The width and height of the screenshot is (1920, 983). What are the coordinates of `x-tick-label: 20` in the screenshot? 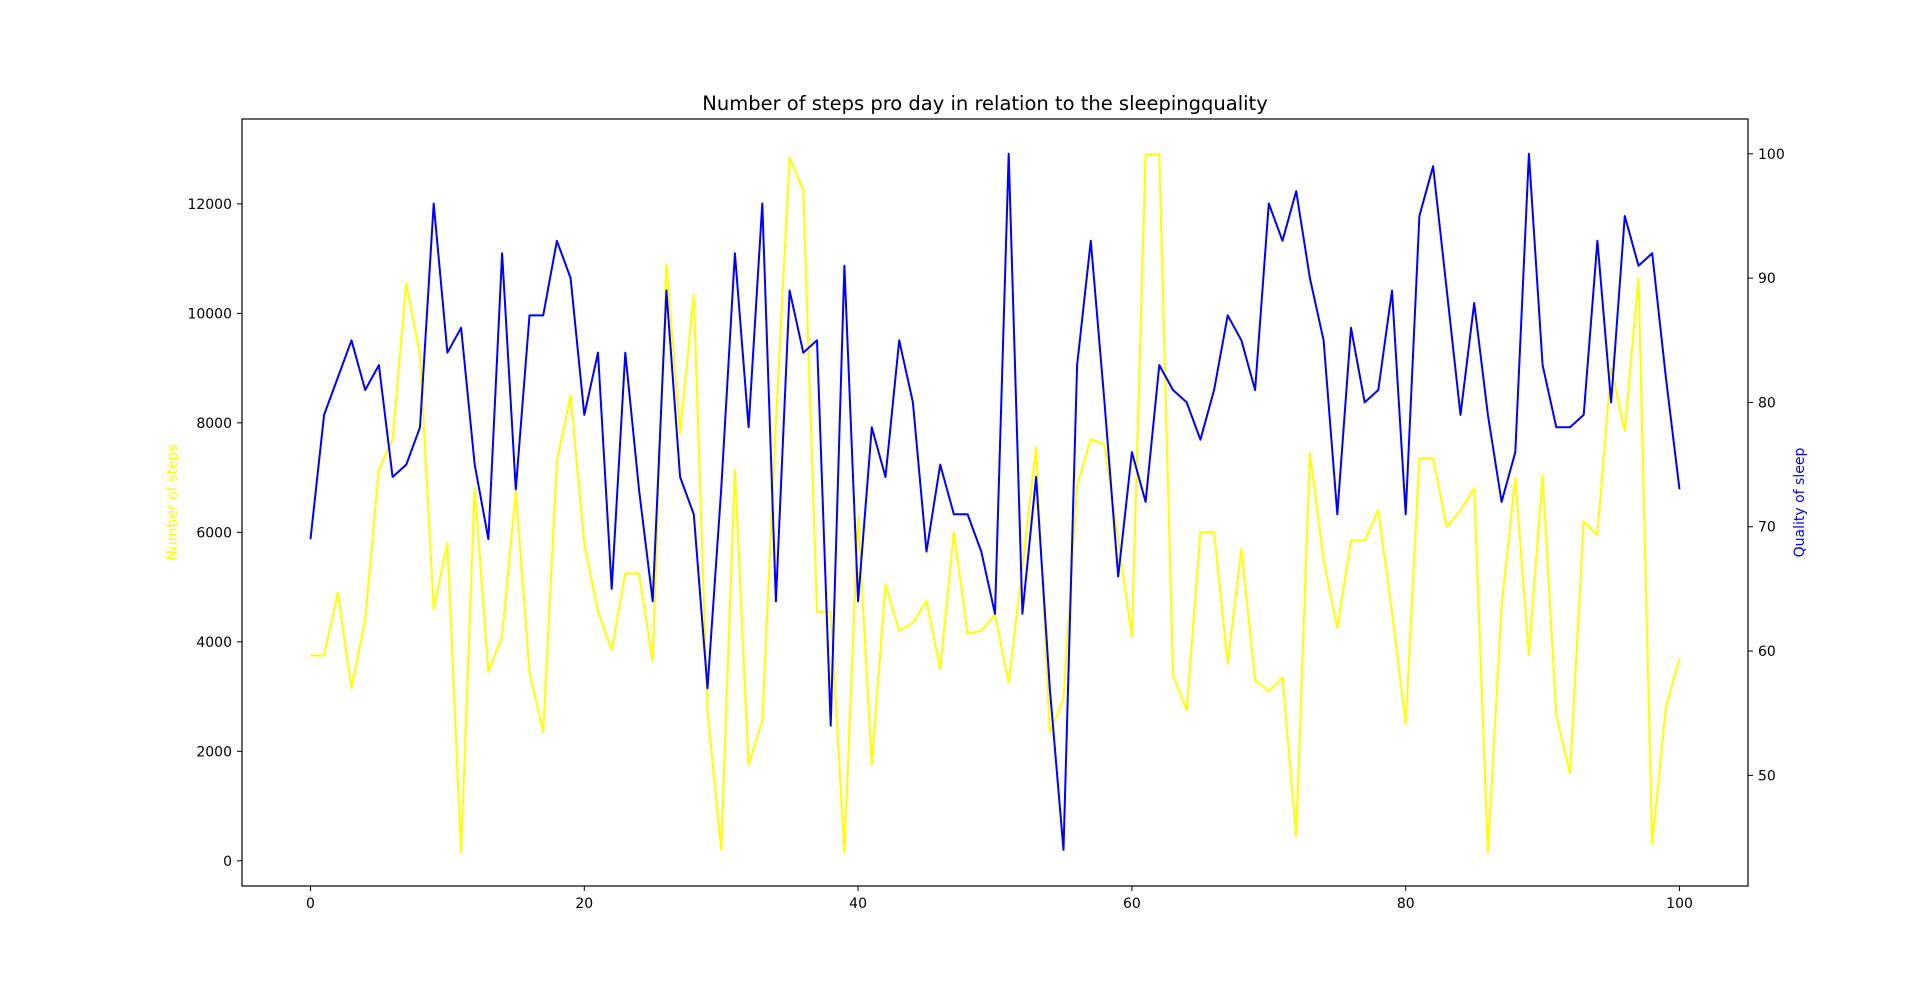 It's located at (584, 904).